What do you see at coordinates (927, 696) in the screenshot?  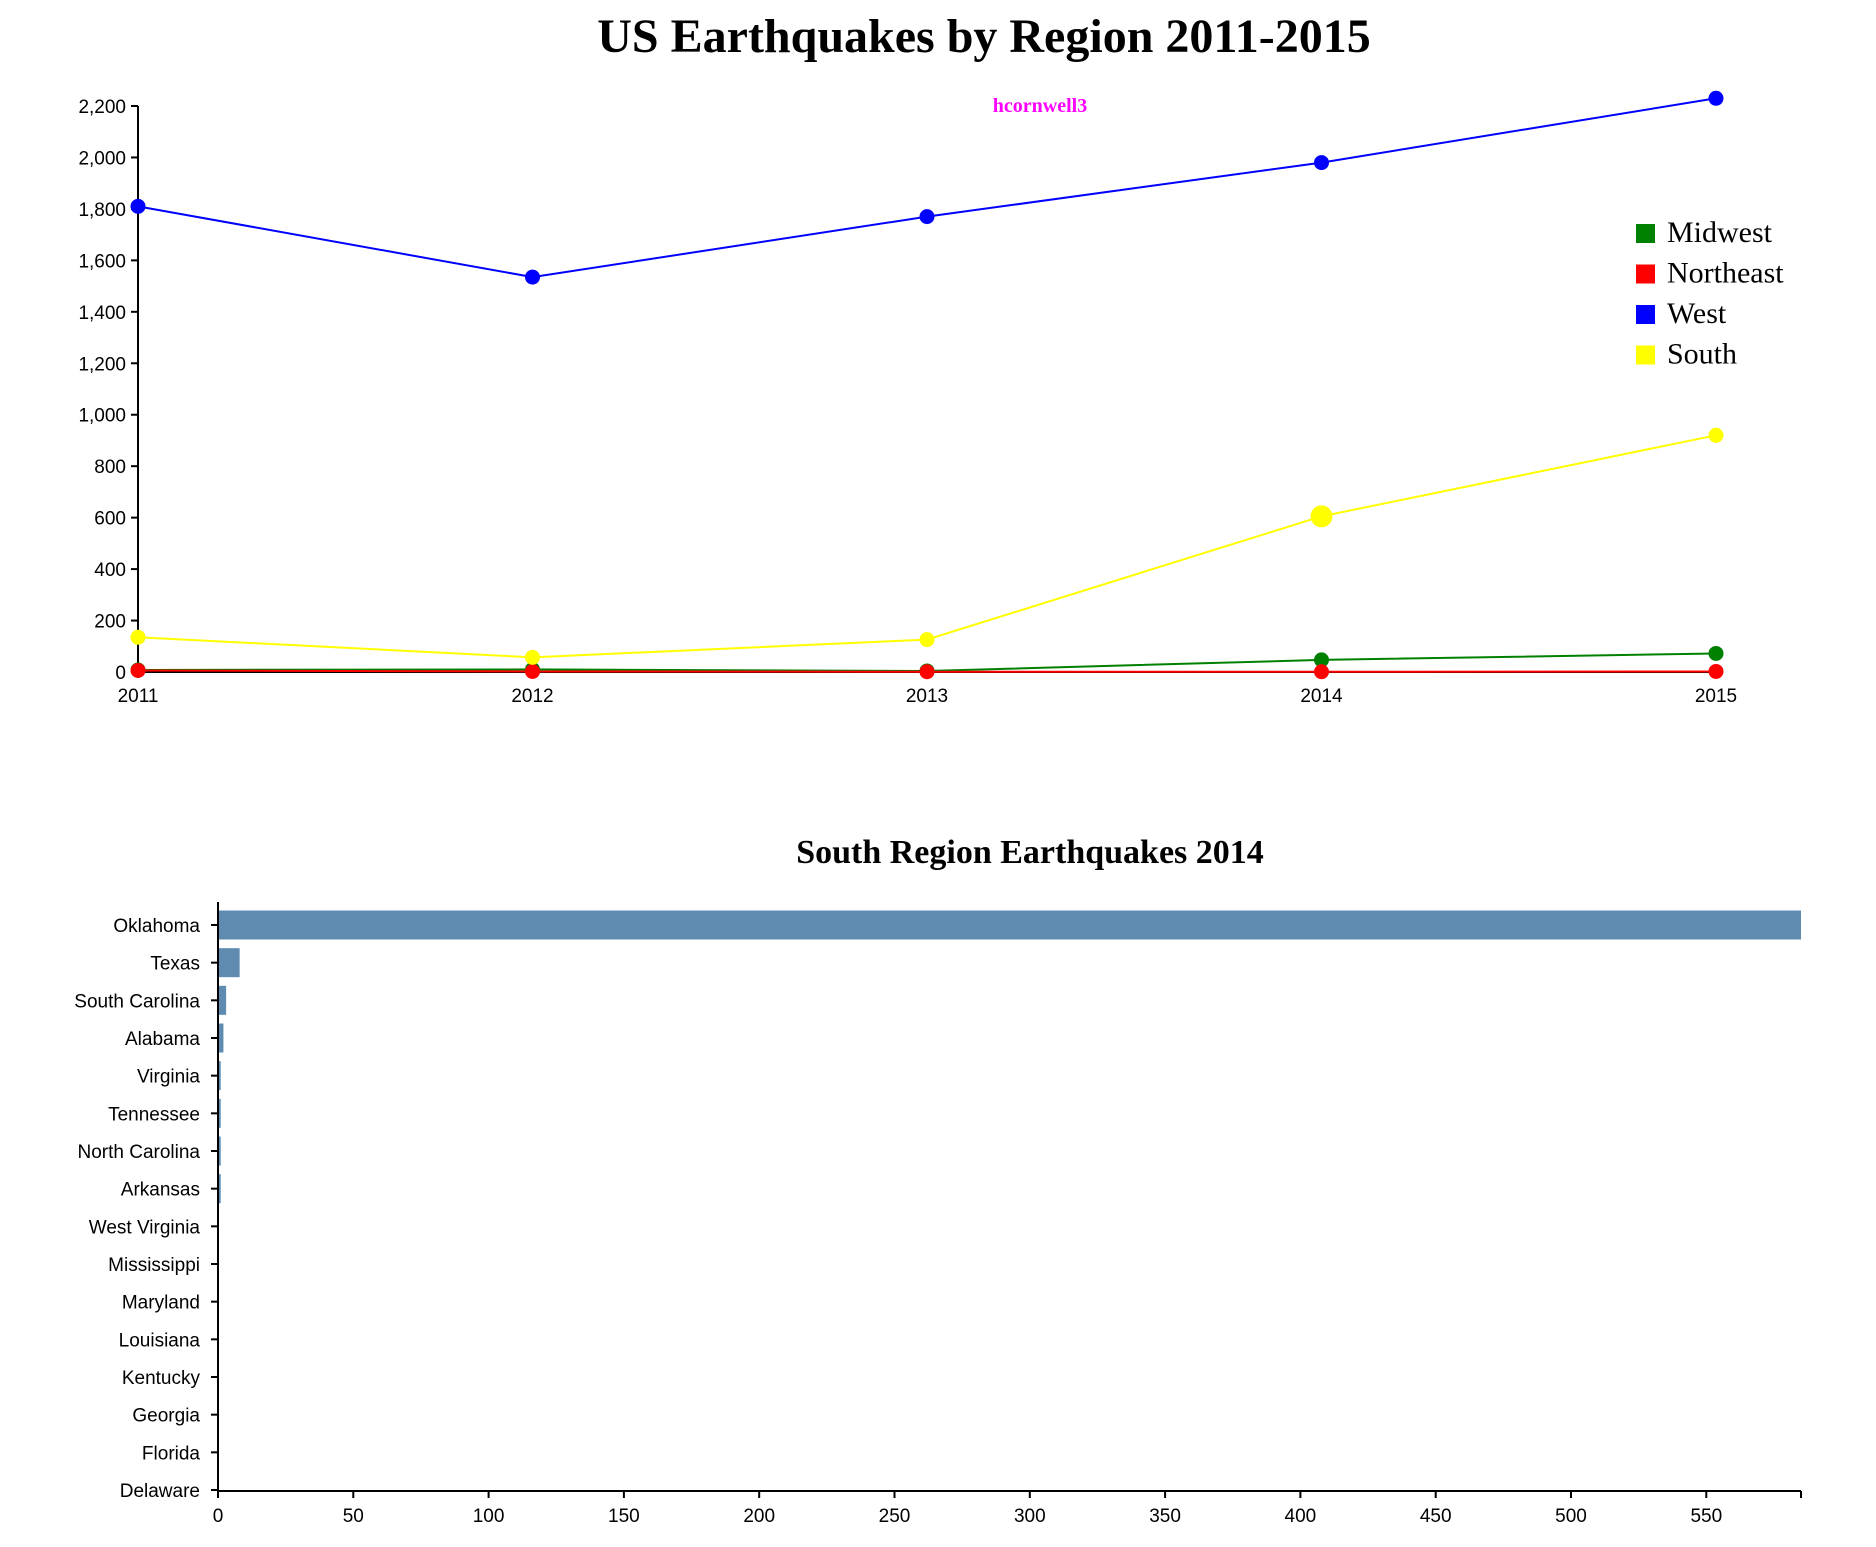 I see `x-tick-label: 2013` at bounding box center [927, 696].